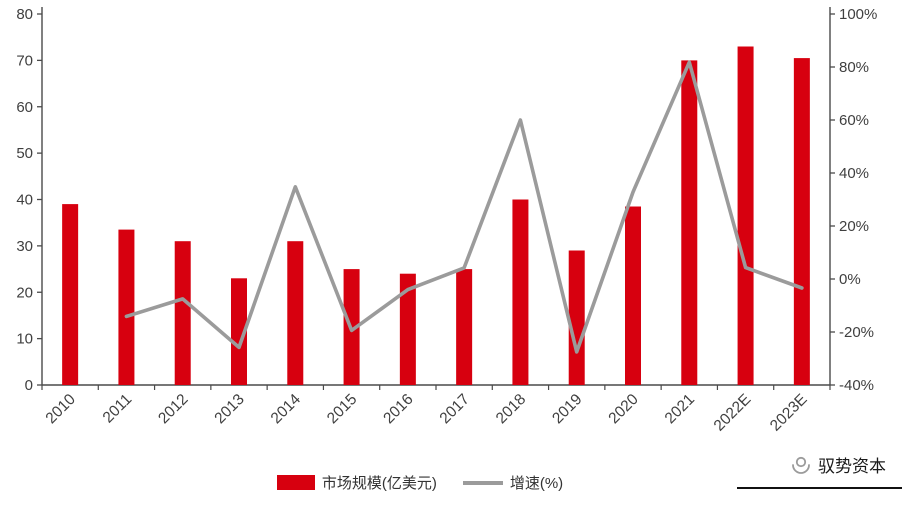 This screenshot has height=511, width=902. I want to click on x-axis-label-2023E: 2023E, so click(789, 413).